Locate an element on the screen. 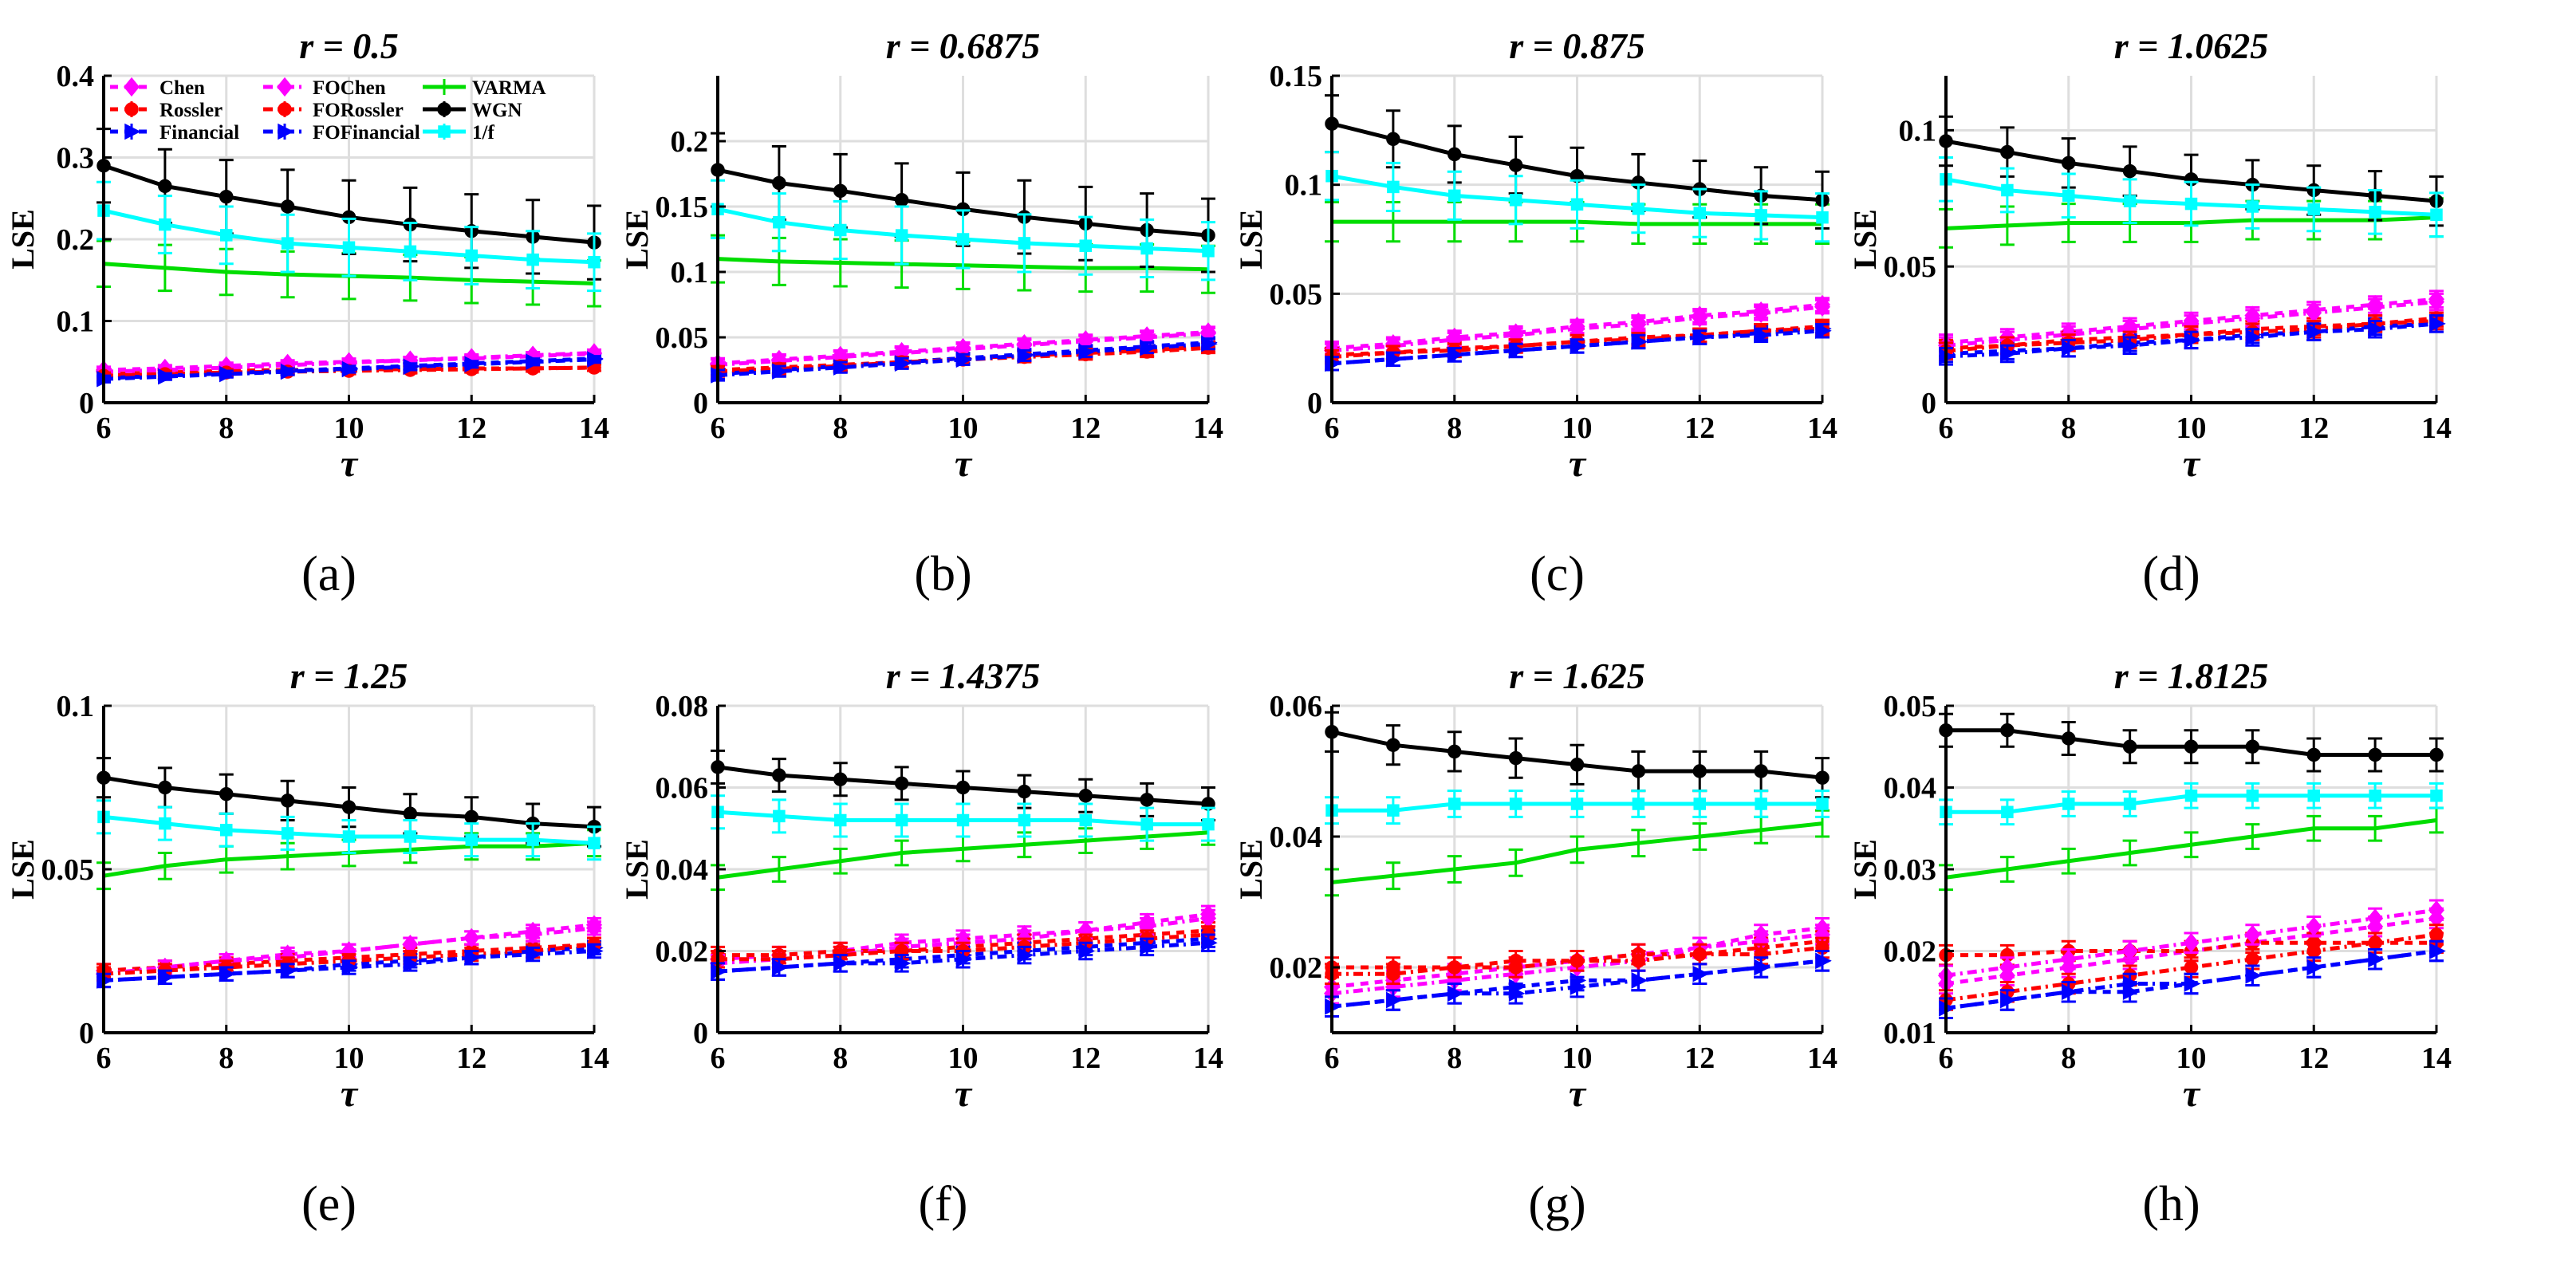  legend-item-chen: Chen is located at coordinates (157, 88).